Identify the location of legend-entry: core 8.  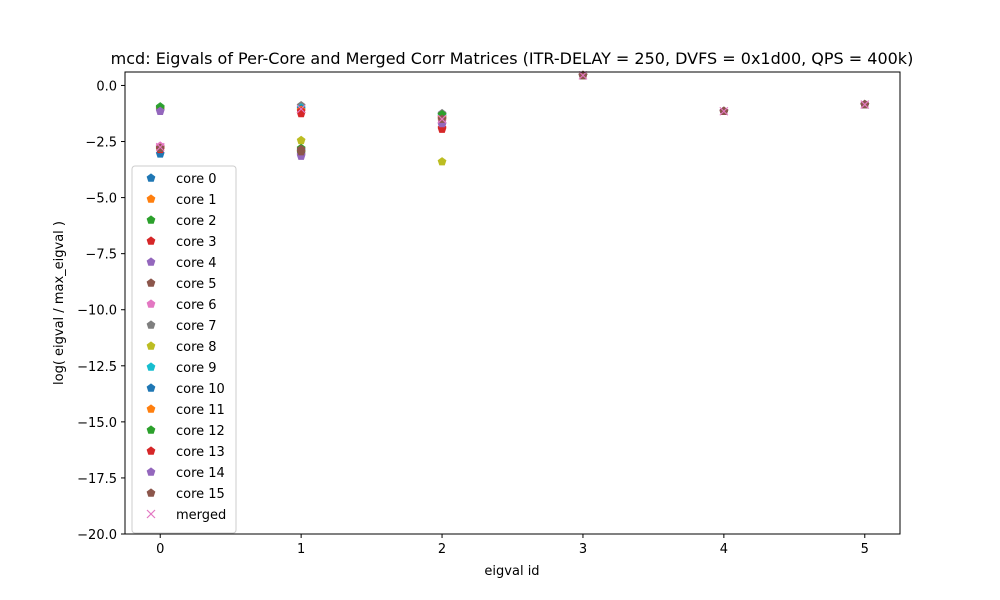
(181, 347).